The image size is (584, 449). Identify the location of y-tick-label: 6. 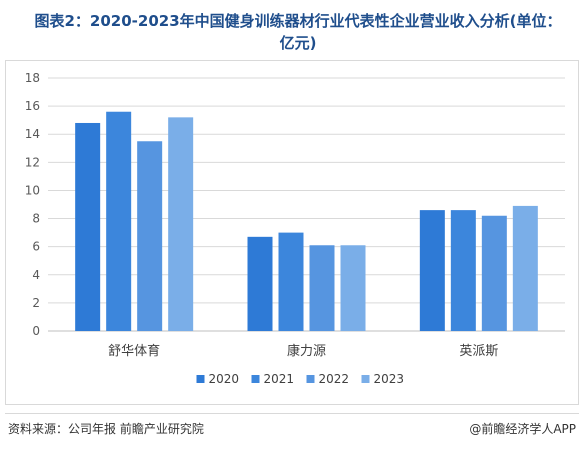
(36, 247).